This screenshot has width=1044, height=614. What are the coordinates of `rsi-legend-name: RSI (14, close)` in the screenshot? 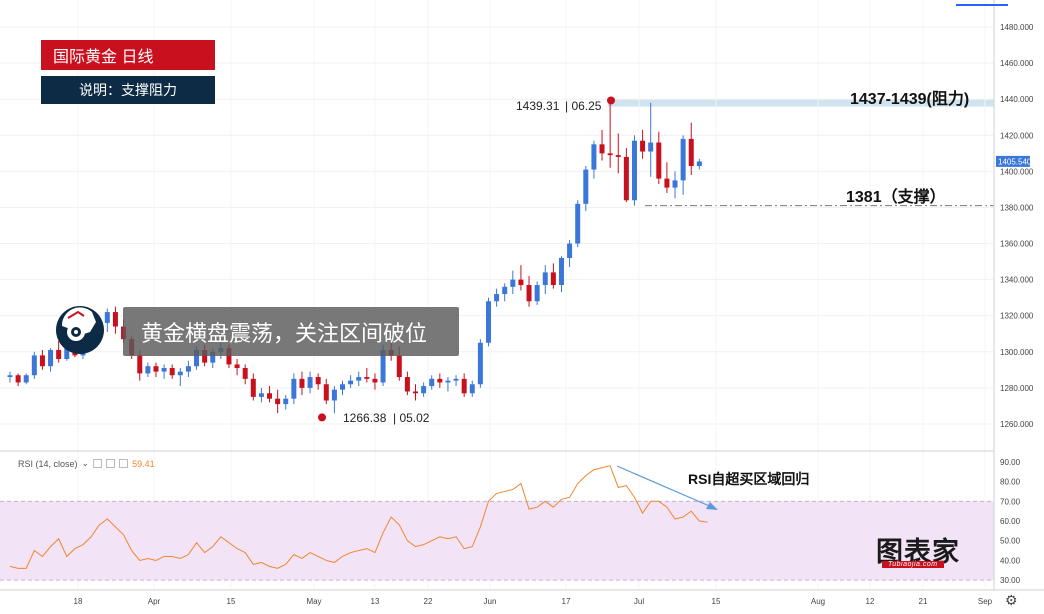 It's located at (48, 463).